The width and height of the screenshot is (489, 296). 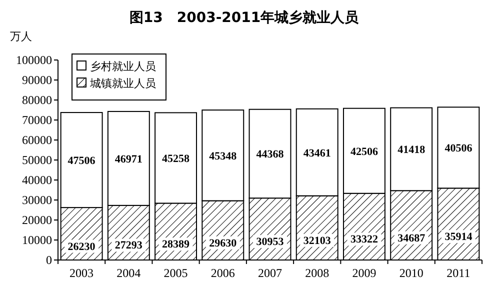 What do you see at coordinates (223, 243) in the screenshot?
I see `data-label: 29630` at bounding box center [223, 243].